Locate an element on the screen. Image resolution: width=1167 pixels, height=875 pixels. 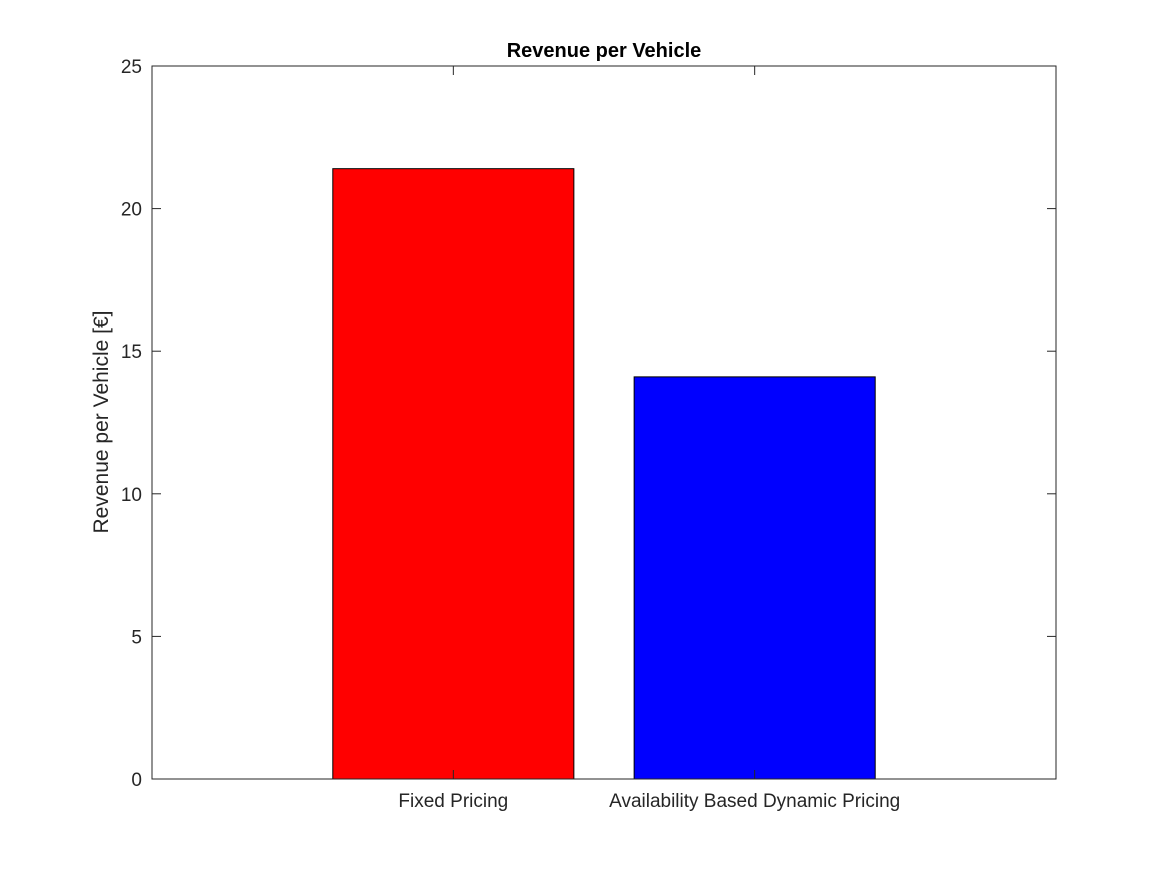
y-tick-label: 0 is located at coordinates (136, 780).